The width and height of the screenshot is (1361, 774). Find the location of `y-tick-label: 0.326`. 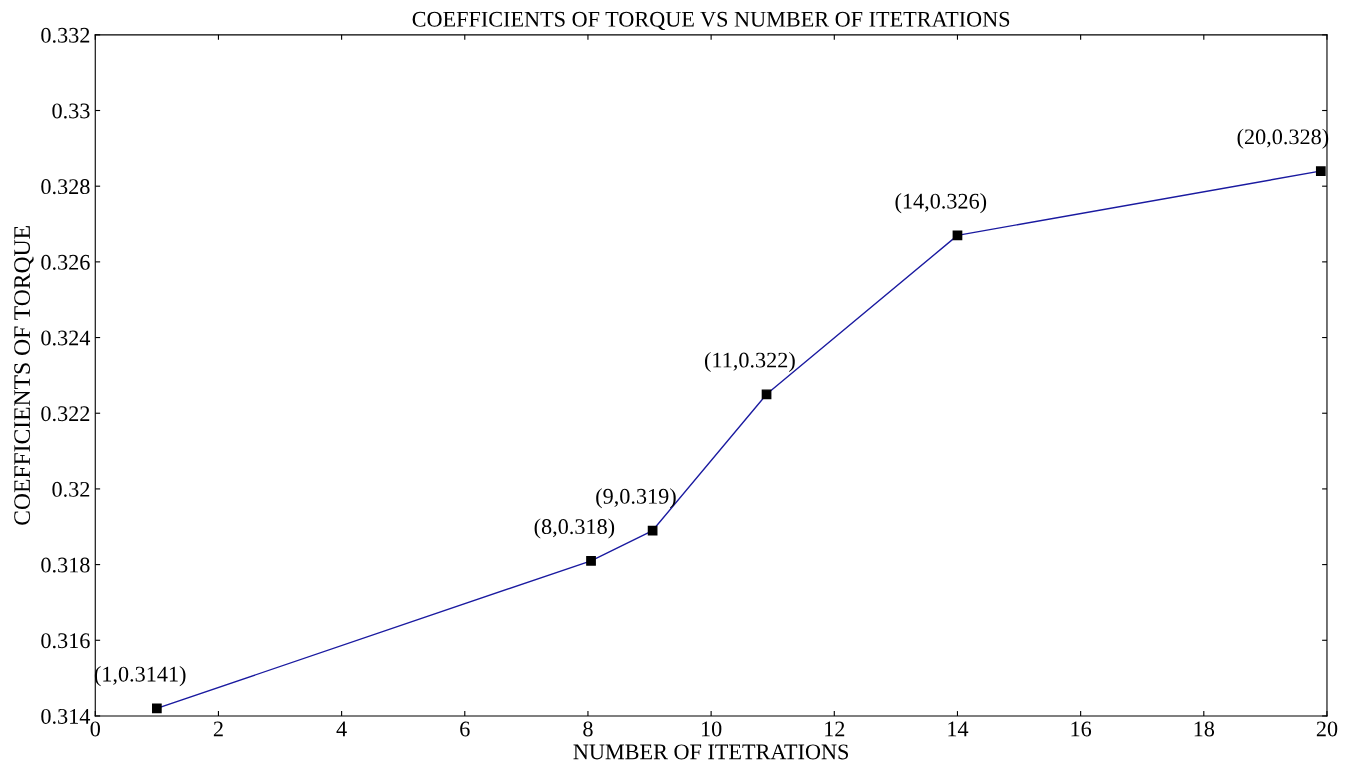

y-tick-label: 0.326 is located at coordinates (65, 262).